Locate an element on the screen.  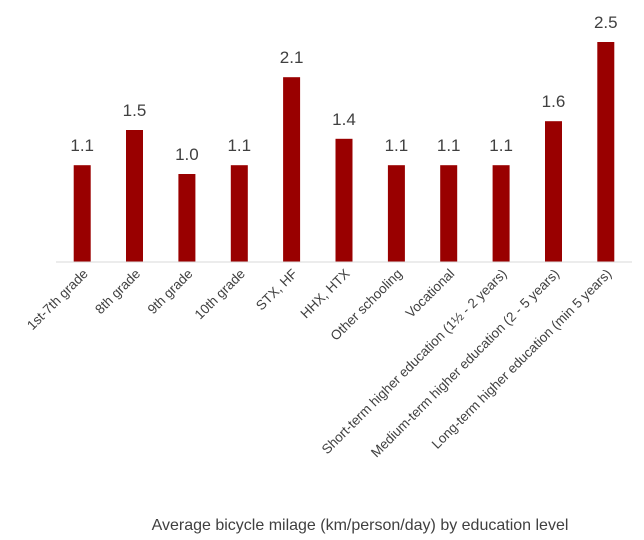
category-label: Long-term higher education (min 5 years) is located at coordinates (522, 359).